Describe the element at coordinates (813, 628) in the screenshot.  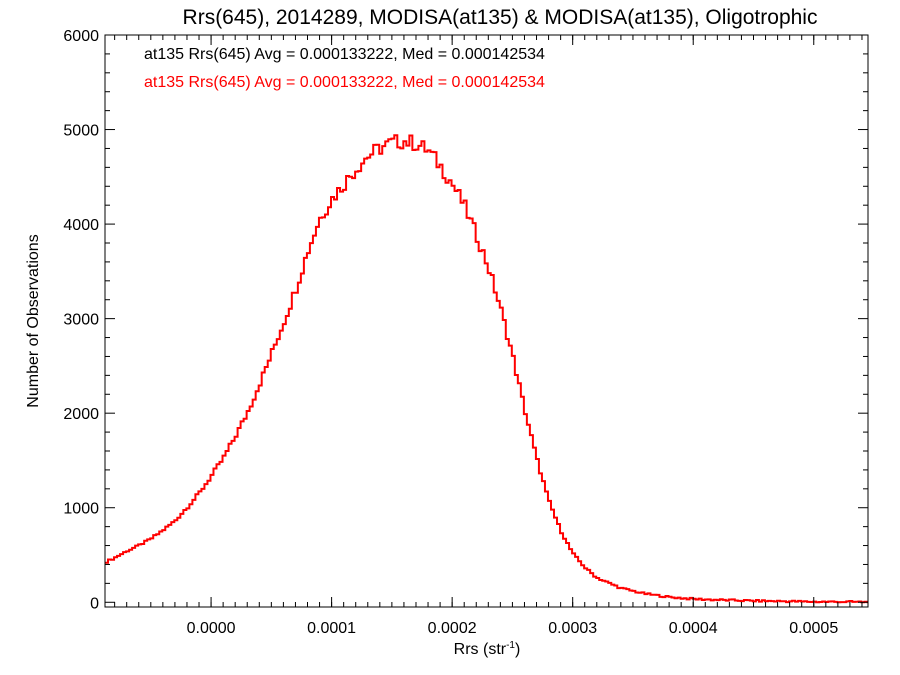
I see `x-tick-label: 0.0005` at that location.